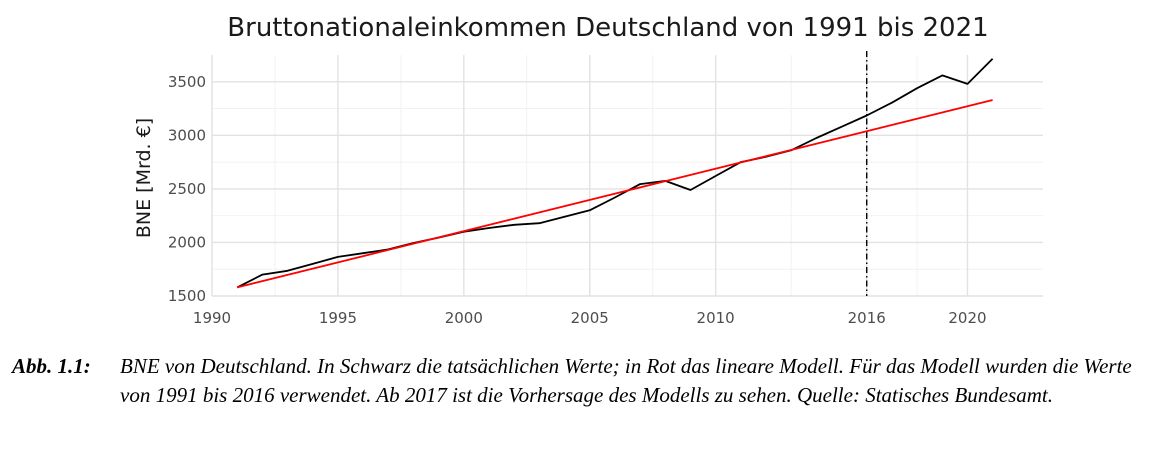  Describe the element at coordinates (212, 318) in the screenshot. I see `x-tick-label: 1990` at that location.